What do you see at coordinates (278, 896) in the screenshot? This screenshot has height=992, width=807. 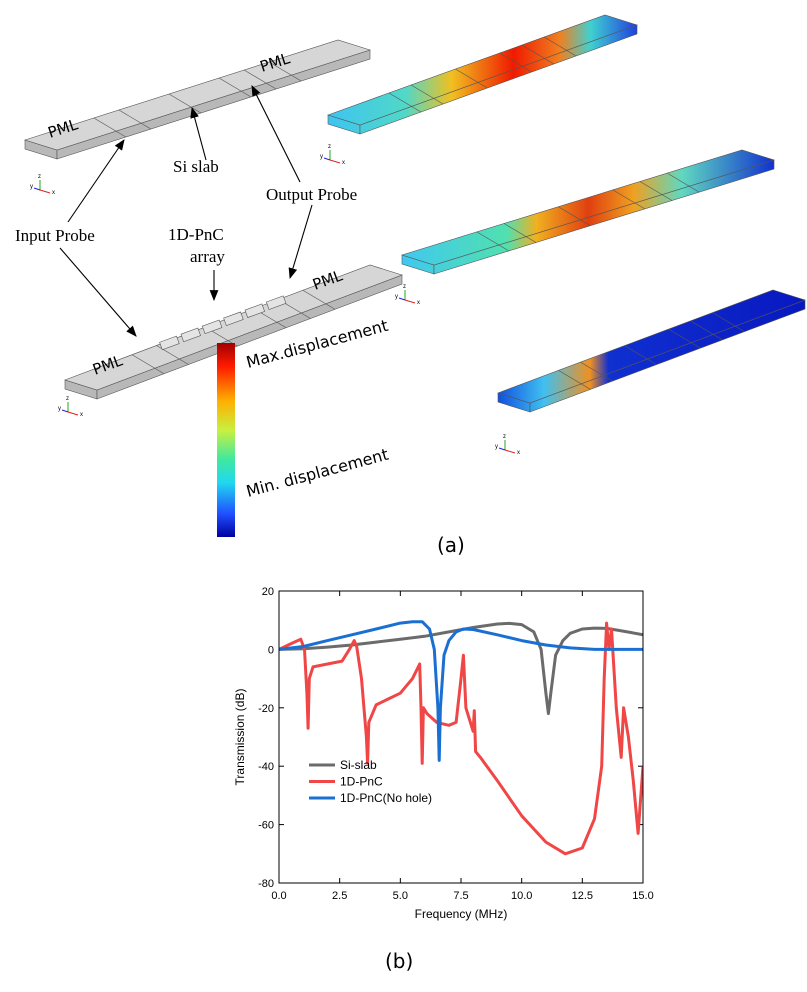 I see `x-tick-label: 0.0` at bounding box center [278, 896].